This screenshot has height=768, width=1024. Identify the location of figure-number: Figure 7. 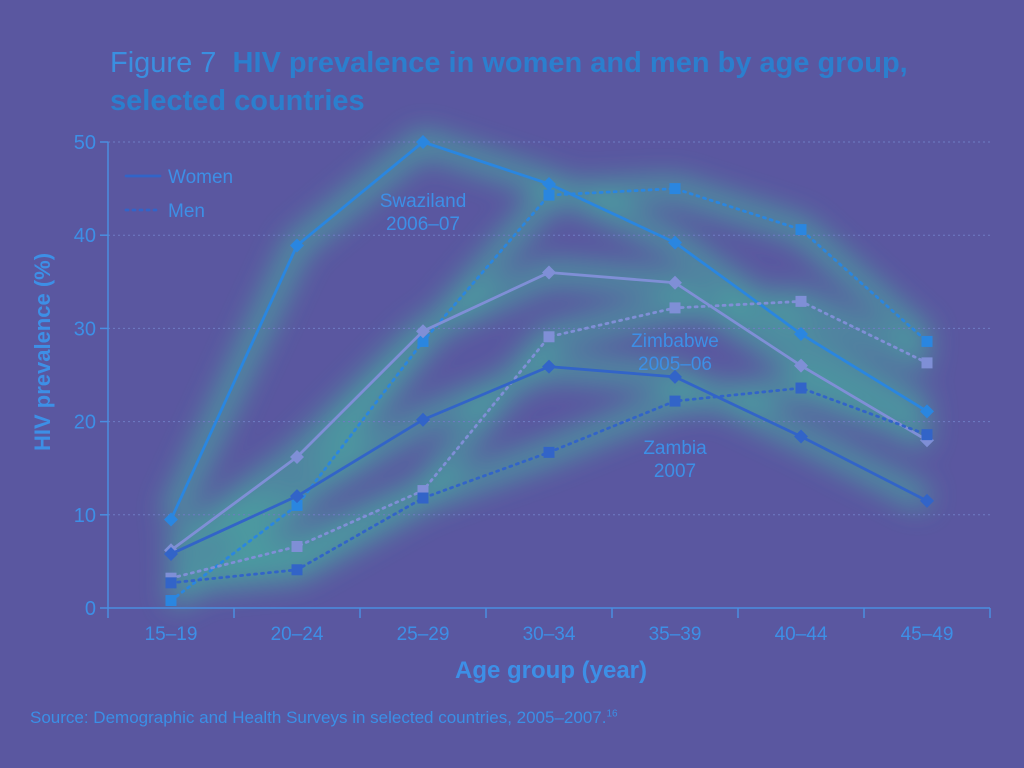
(163, 63).